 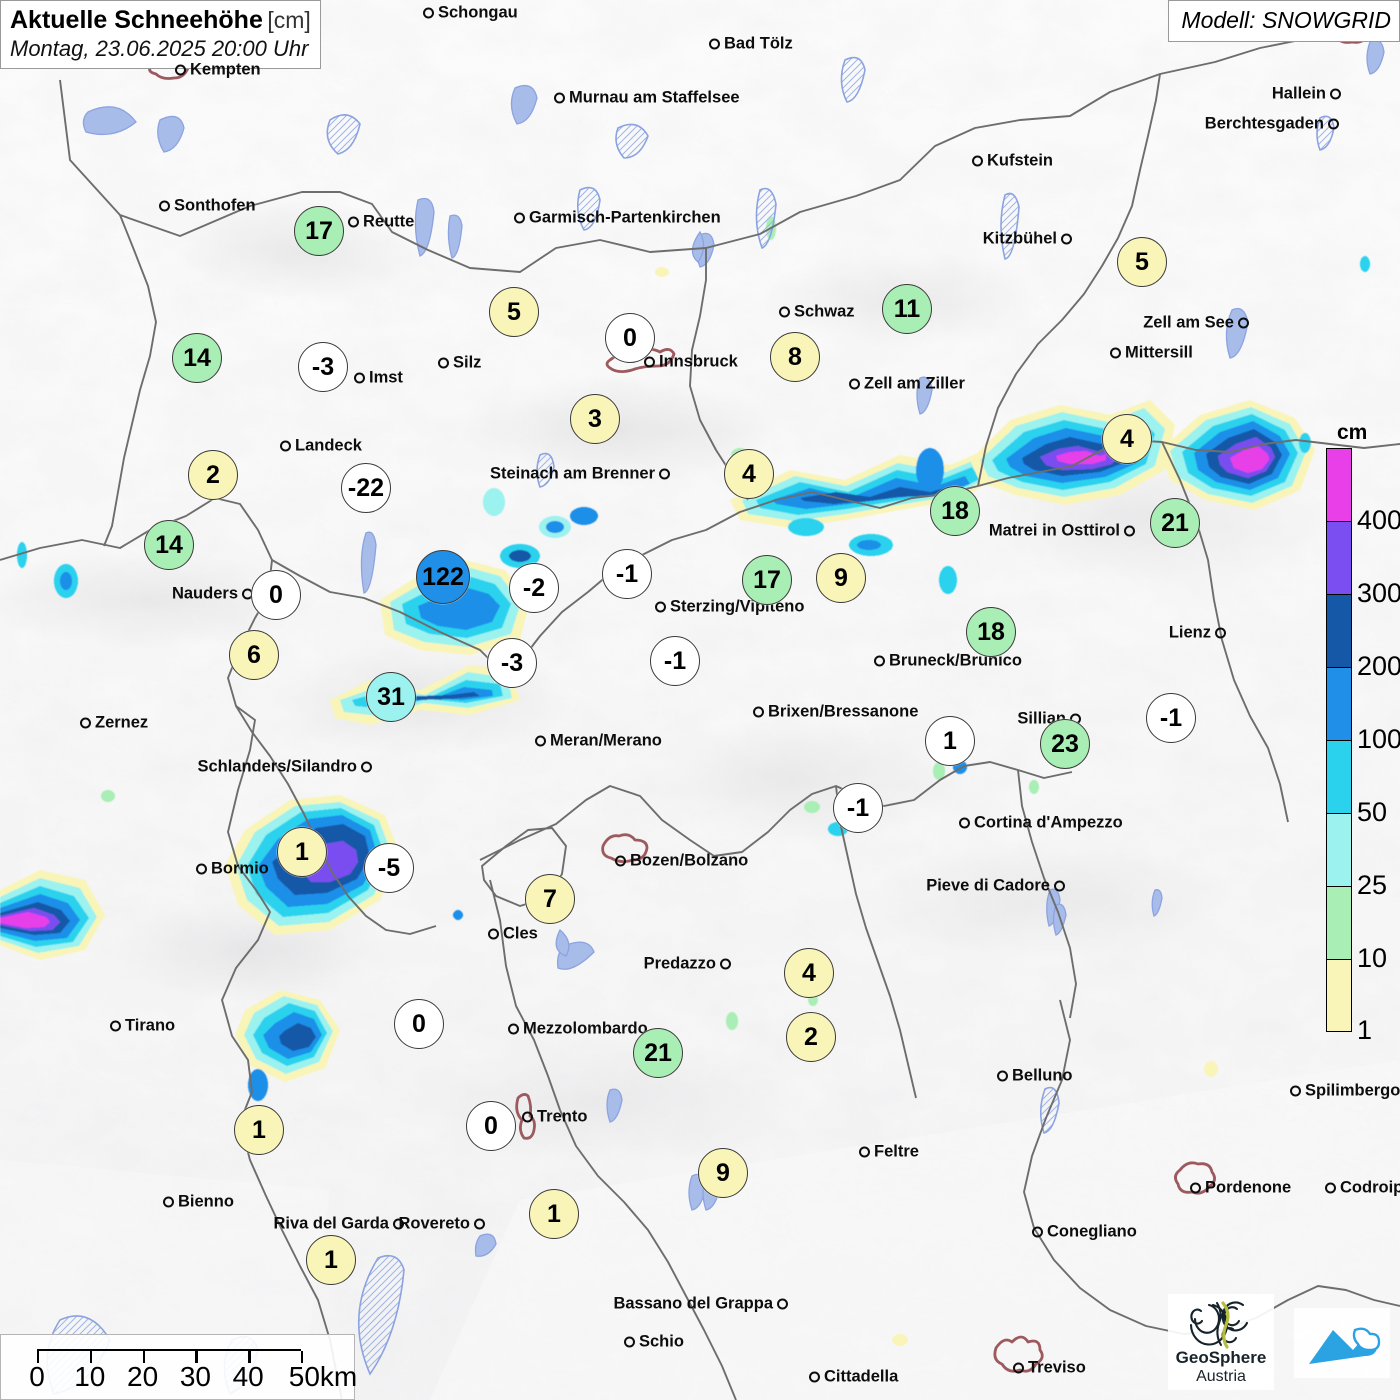 What do you see at coordinates (1272, 124) in the screenshot?
I see `place-label: Berchtesgaden` at bounding box center [1272, 124].